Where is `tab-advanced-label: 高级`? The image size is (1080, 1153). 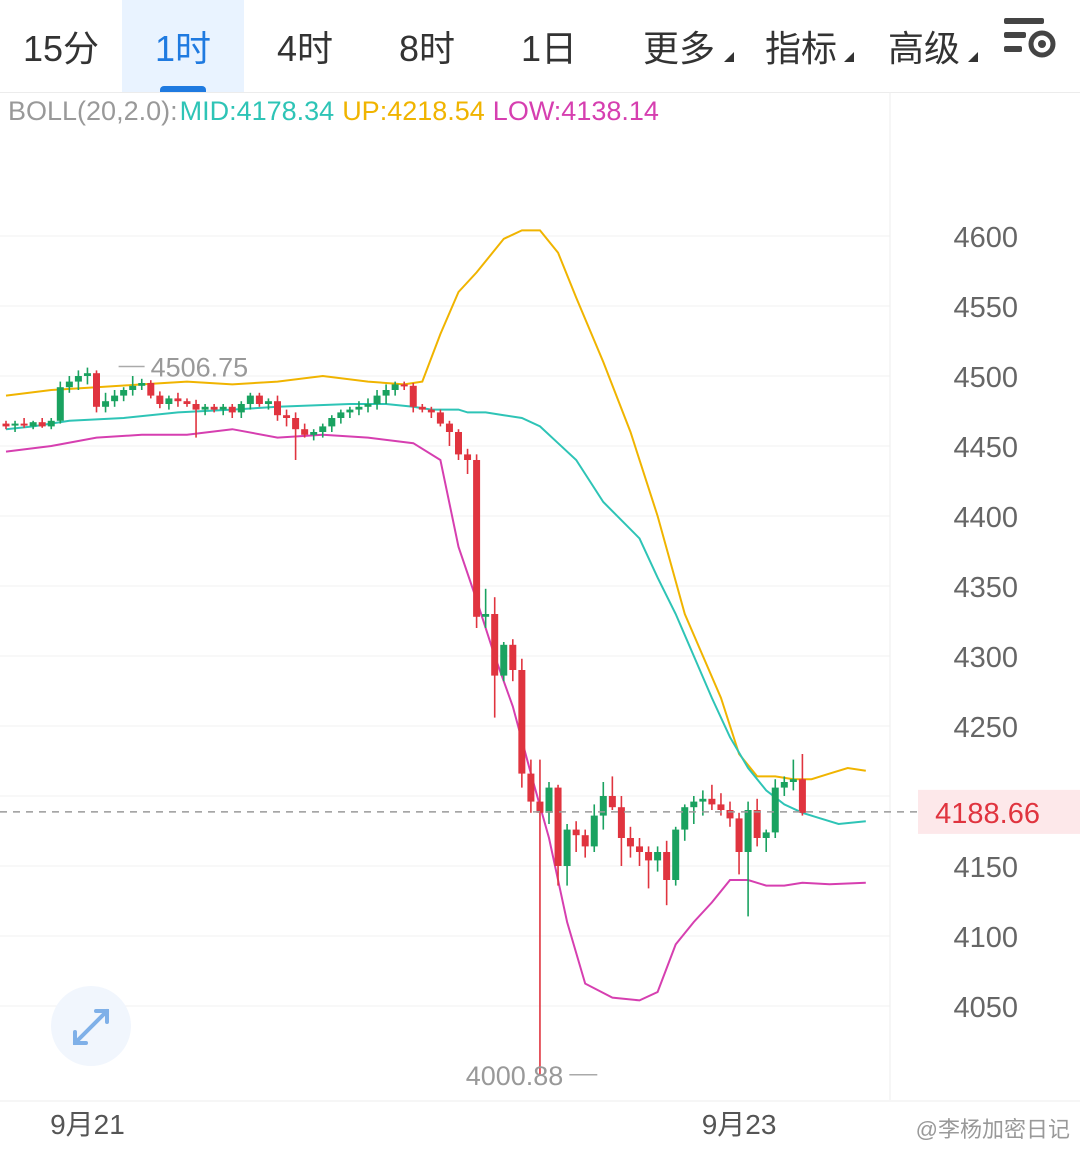
tab-advanced-label: 高级 is located at coordinates (923, 48).